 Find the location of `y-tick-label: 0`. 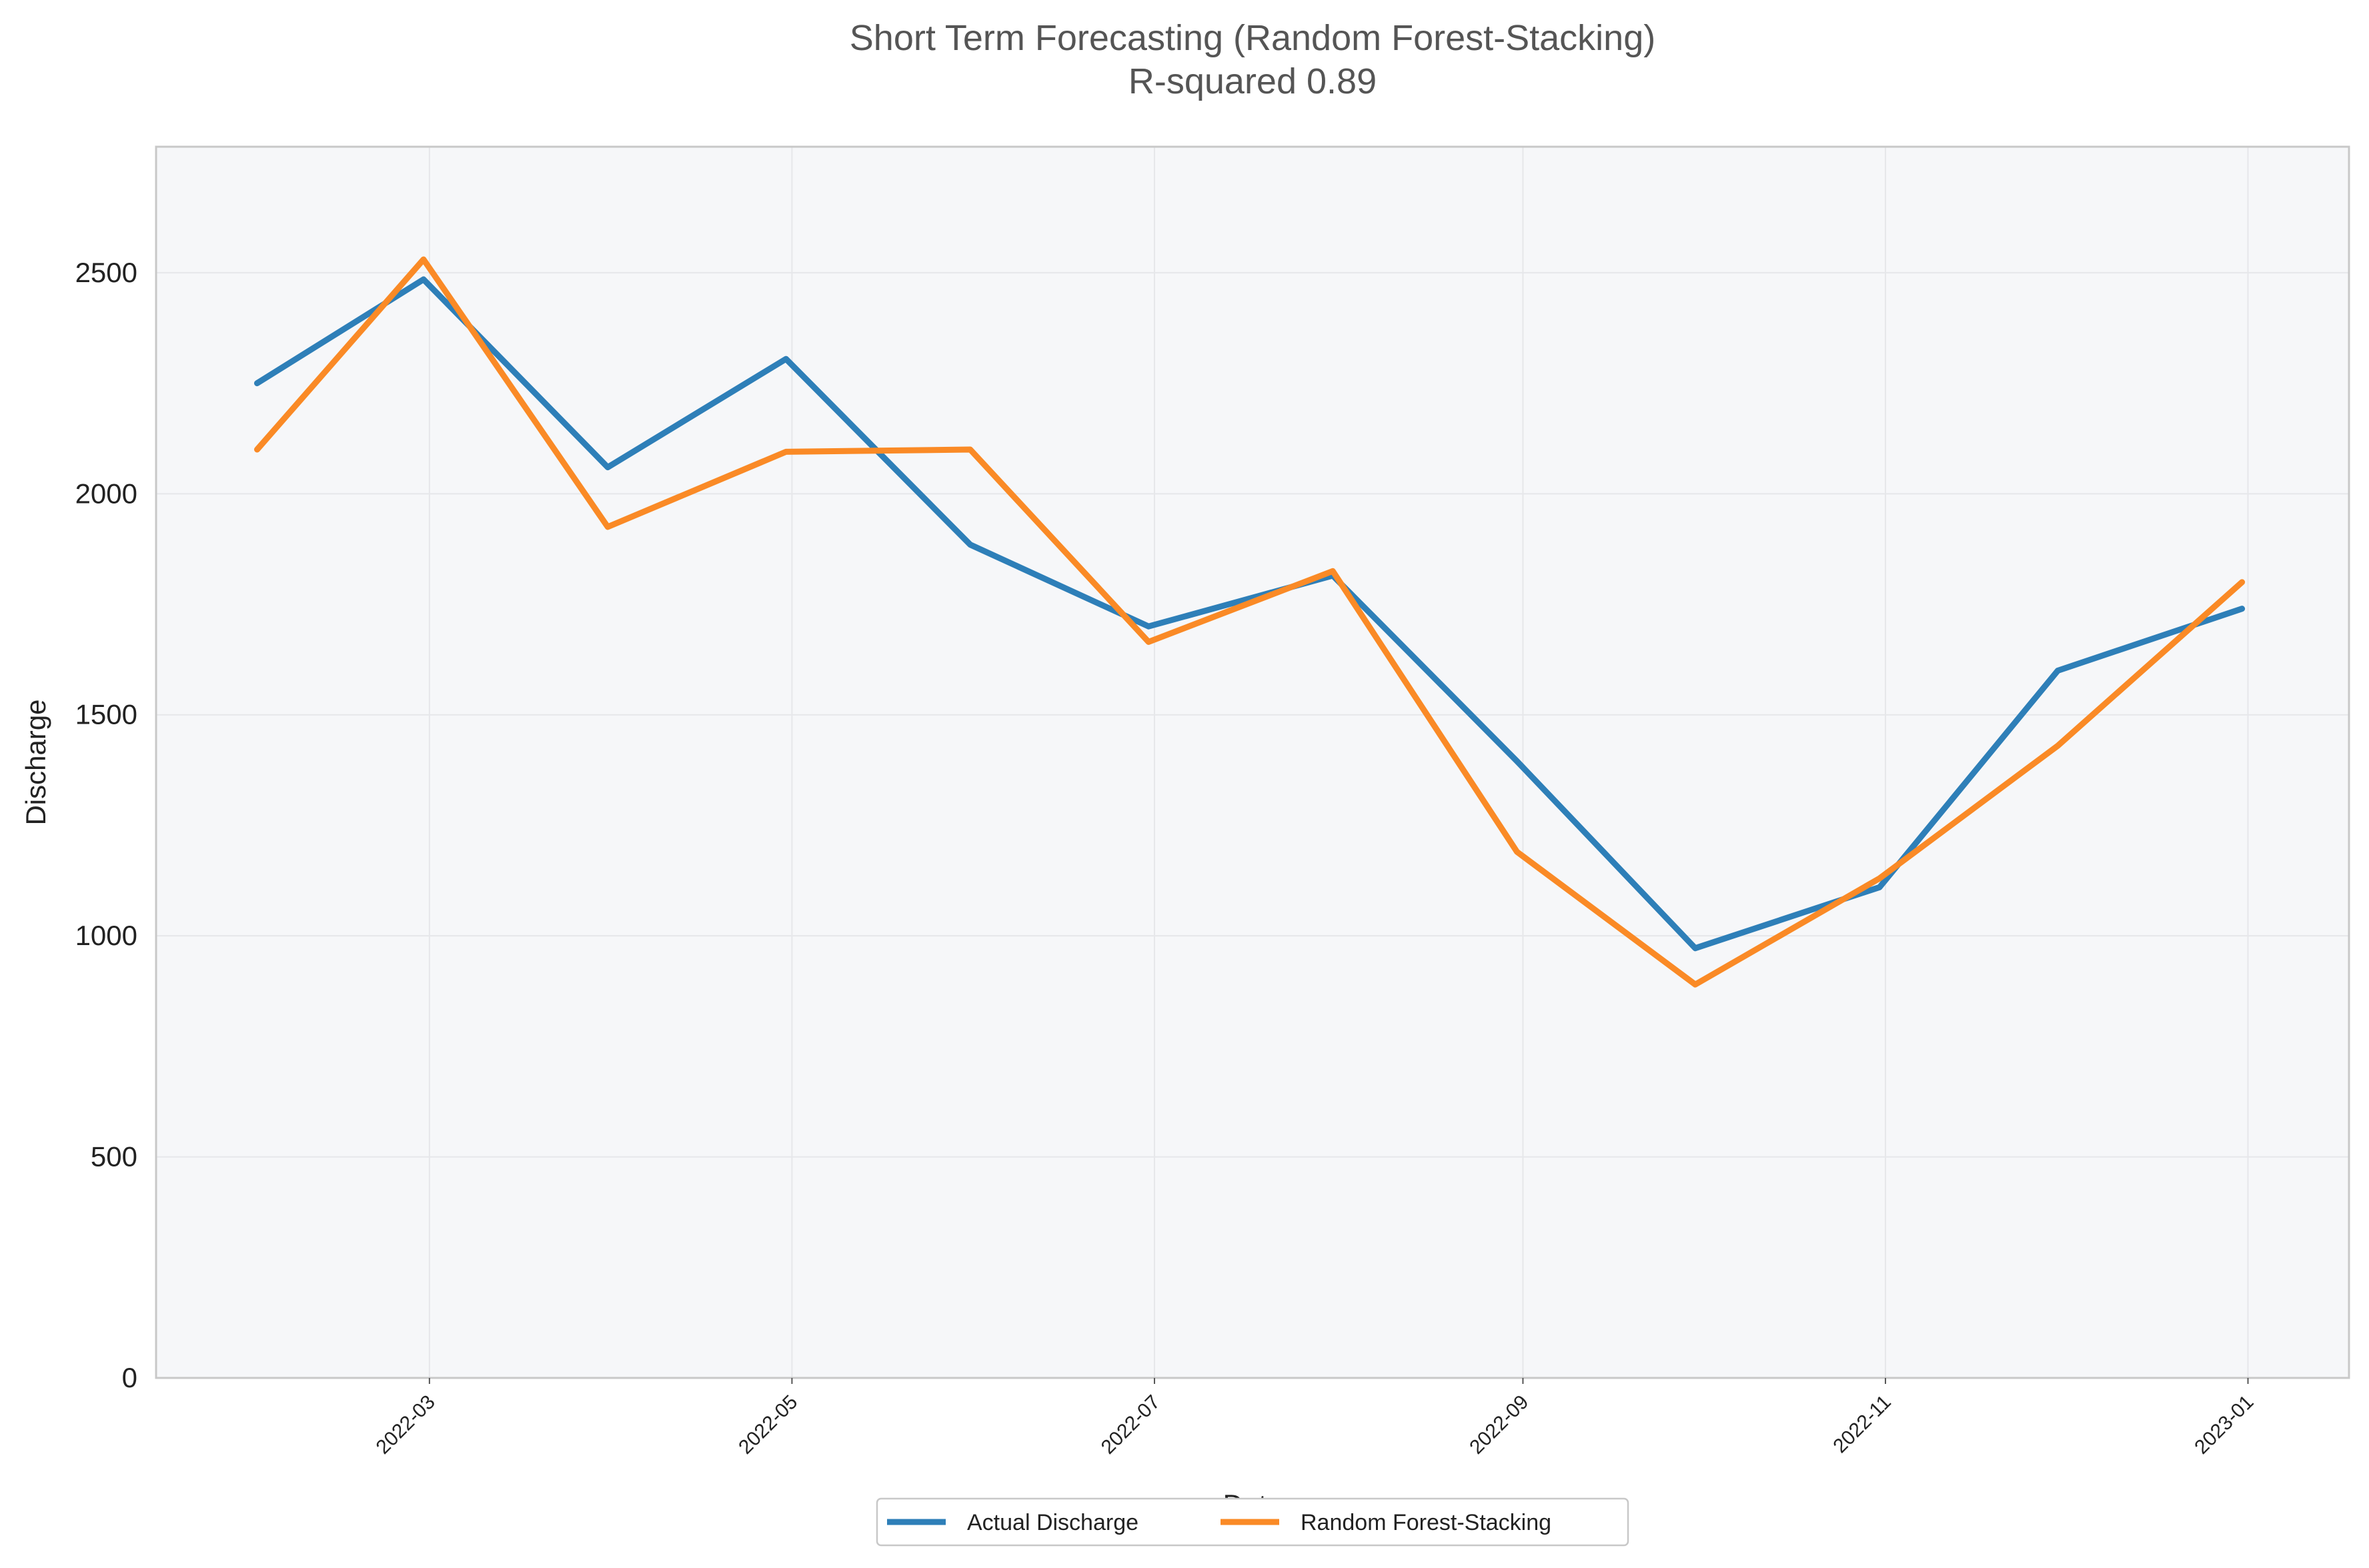

y-tick-label: 0 is located at coordinates (129, 1377).